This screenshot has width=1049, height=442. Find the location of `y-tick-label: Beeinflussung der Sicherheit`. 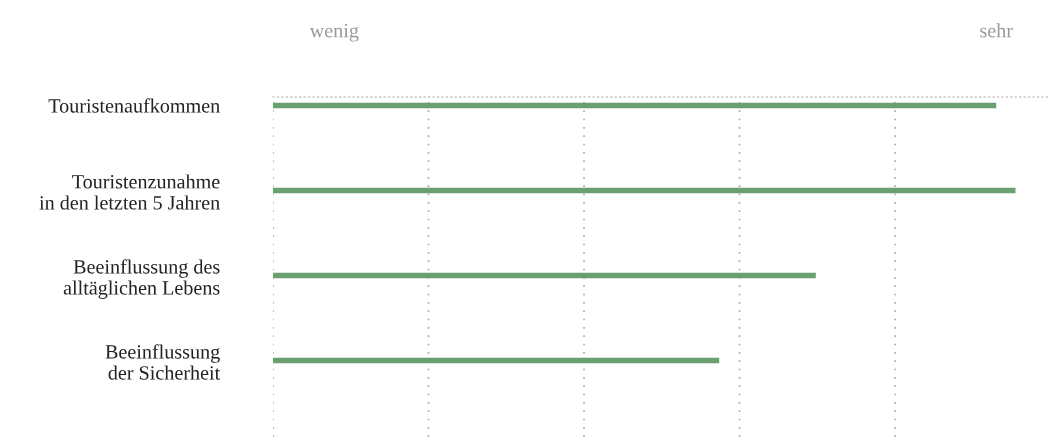

y-tick-label: Beeinflussung der Sicherheit is located at coordinates (163, 362).